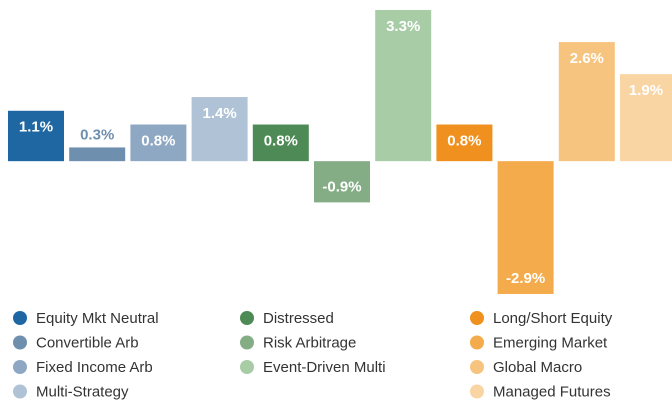 The image size is (672, 408). What do you see at coordinates (87, 342) in the screenshot?
I see `legend-label: Convertible Arb` at bounding box center [87, 342].